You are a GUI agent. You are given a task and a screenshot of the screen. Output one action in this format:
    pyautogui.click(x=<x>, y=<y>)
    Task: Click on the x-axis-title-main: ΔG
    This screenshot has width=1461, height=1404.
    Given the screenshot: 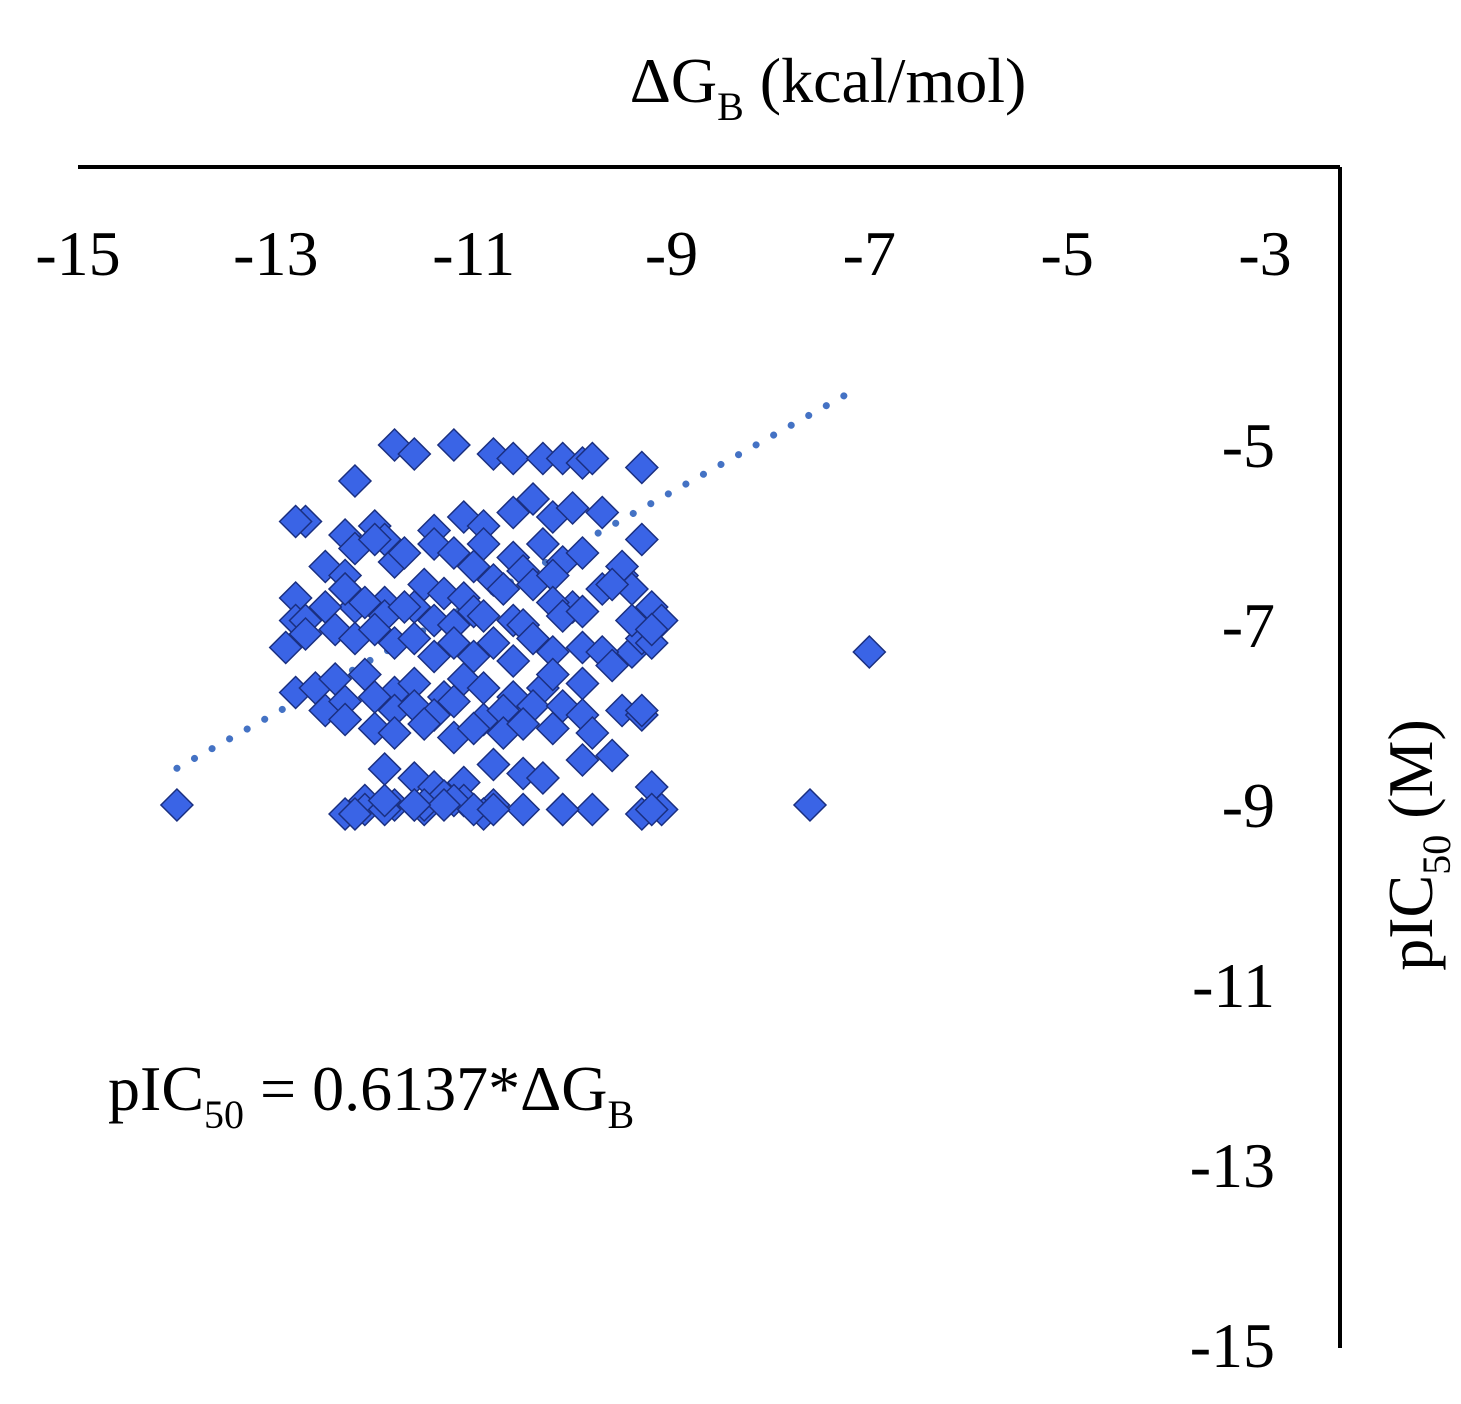 What is the action you would take?
    pyautogui.click(x=673, y=80)
    